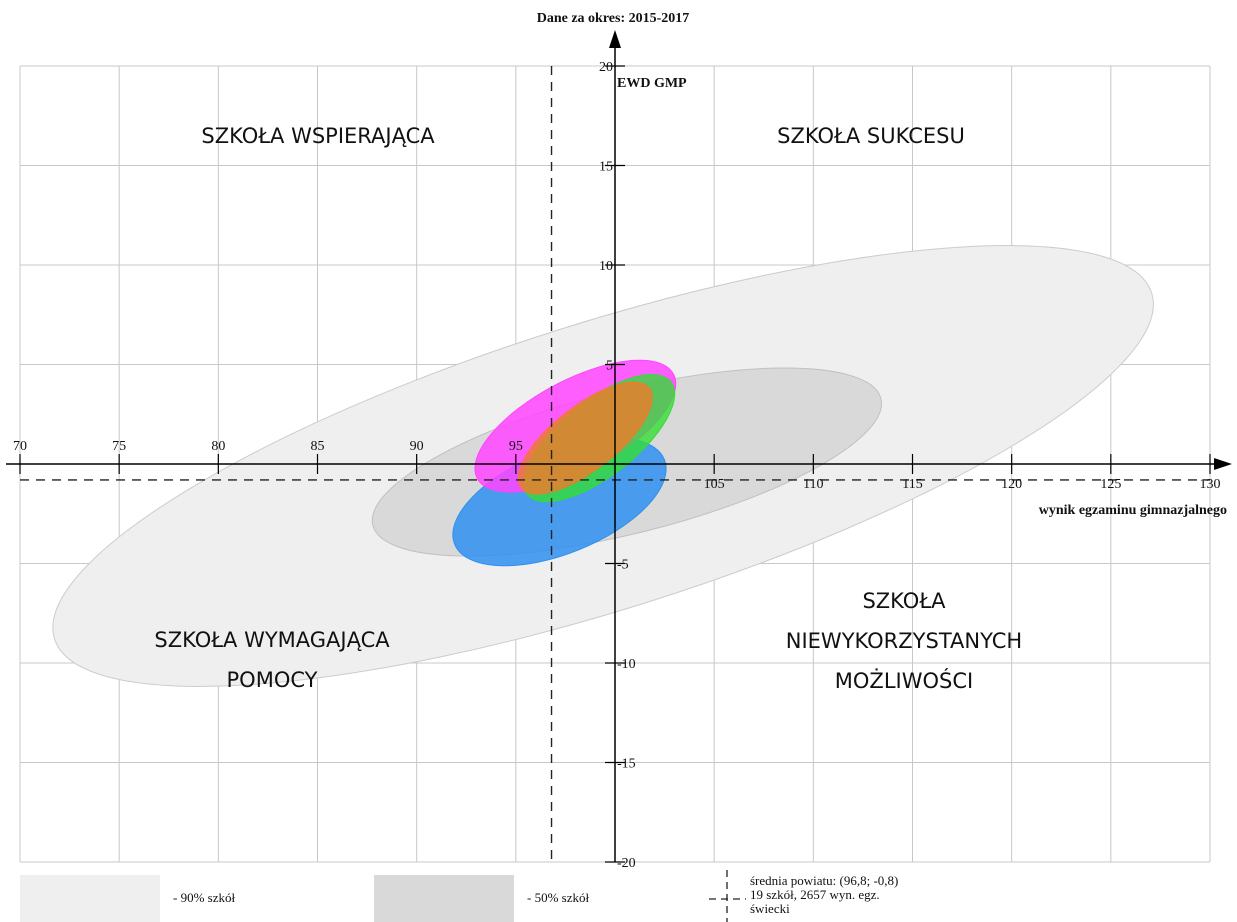  I want to click on y-tick-label: -10, so click(626, 664).